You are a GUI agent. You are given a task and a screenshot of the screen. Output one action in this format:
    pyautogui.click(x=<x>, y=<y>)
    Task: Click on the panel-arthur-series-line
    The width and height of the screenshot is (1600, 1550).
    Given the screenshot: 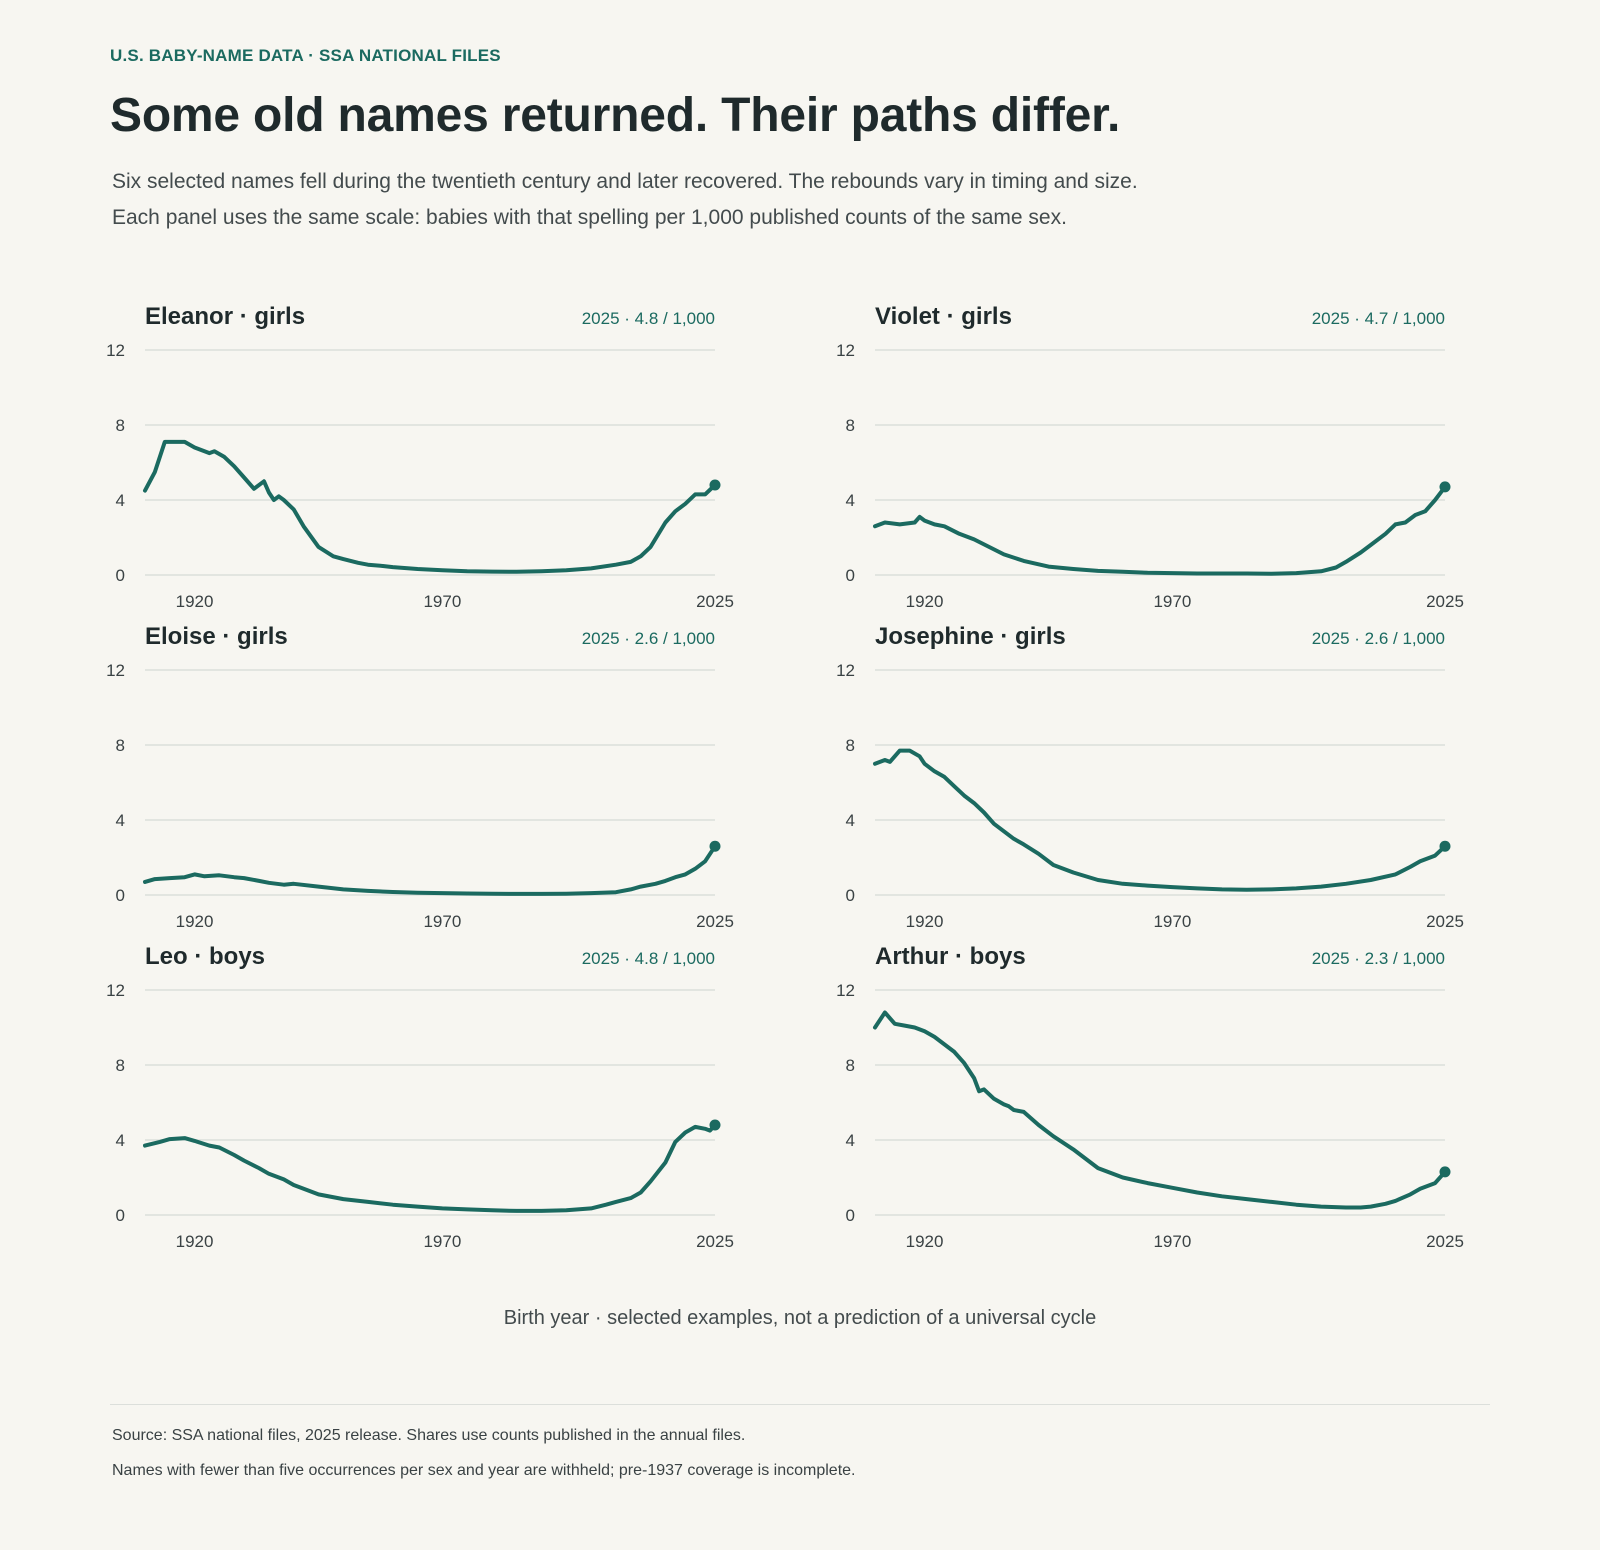 What is the action you would take?
    pyautogui.click(x=1160, y=1110)
    